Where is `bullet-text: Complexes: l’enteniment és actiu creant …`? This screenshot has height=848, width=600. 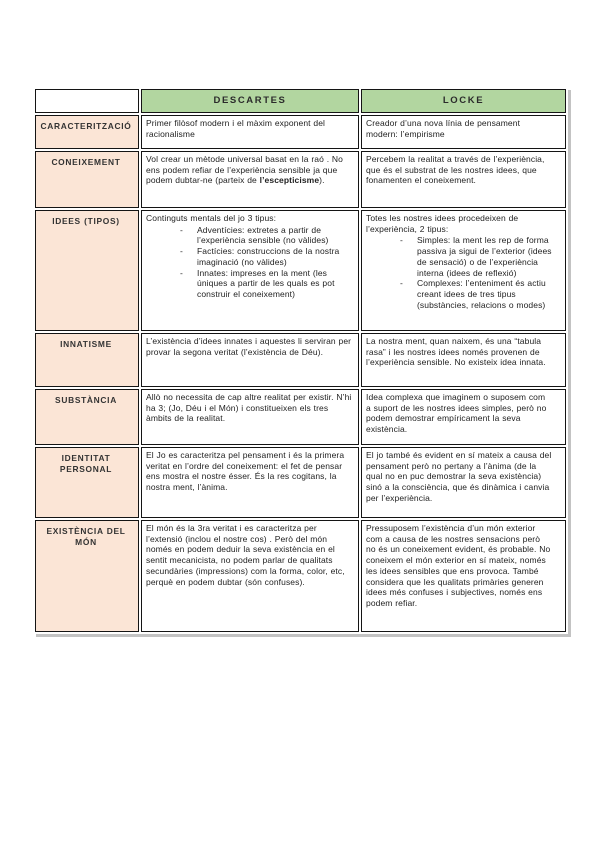 bullet-text: Complexes: l’enteniment és actiu creant … is located at coordinates (481, 294).